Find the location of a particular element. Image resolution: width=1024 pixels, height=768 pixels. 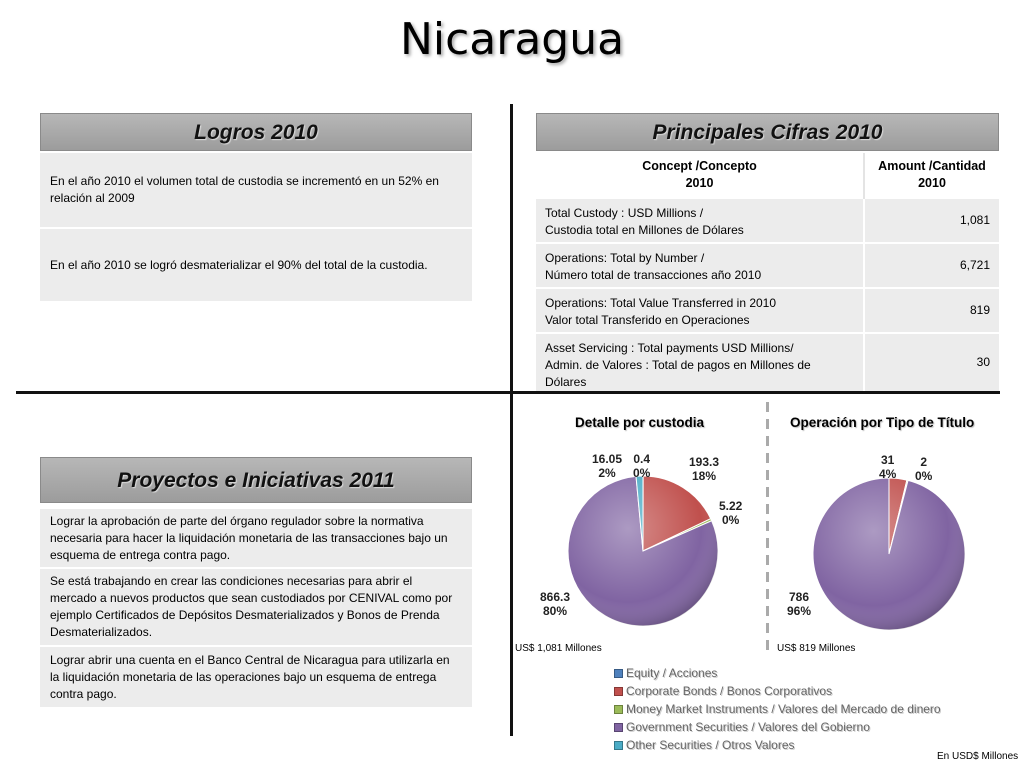

col-amount-header: Amount /Cantidad 2010 is located at coordinates (931, 175).